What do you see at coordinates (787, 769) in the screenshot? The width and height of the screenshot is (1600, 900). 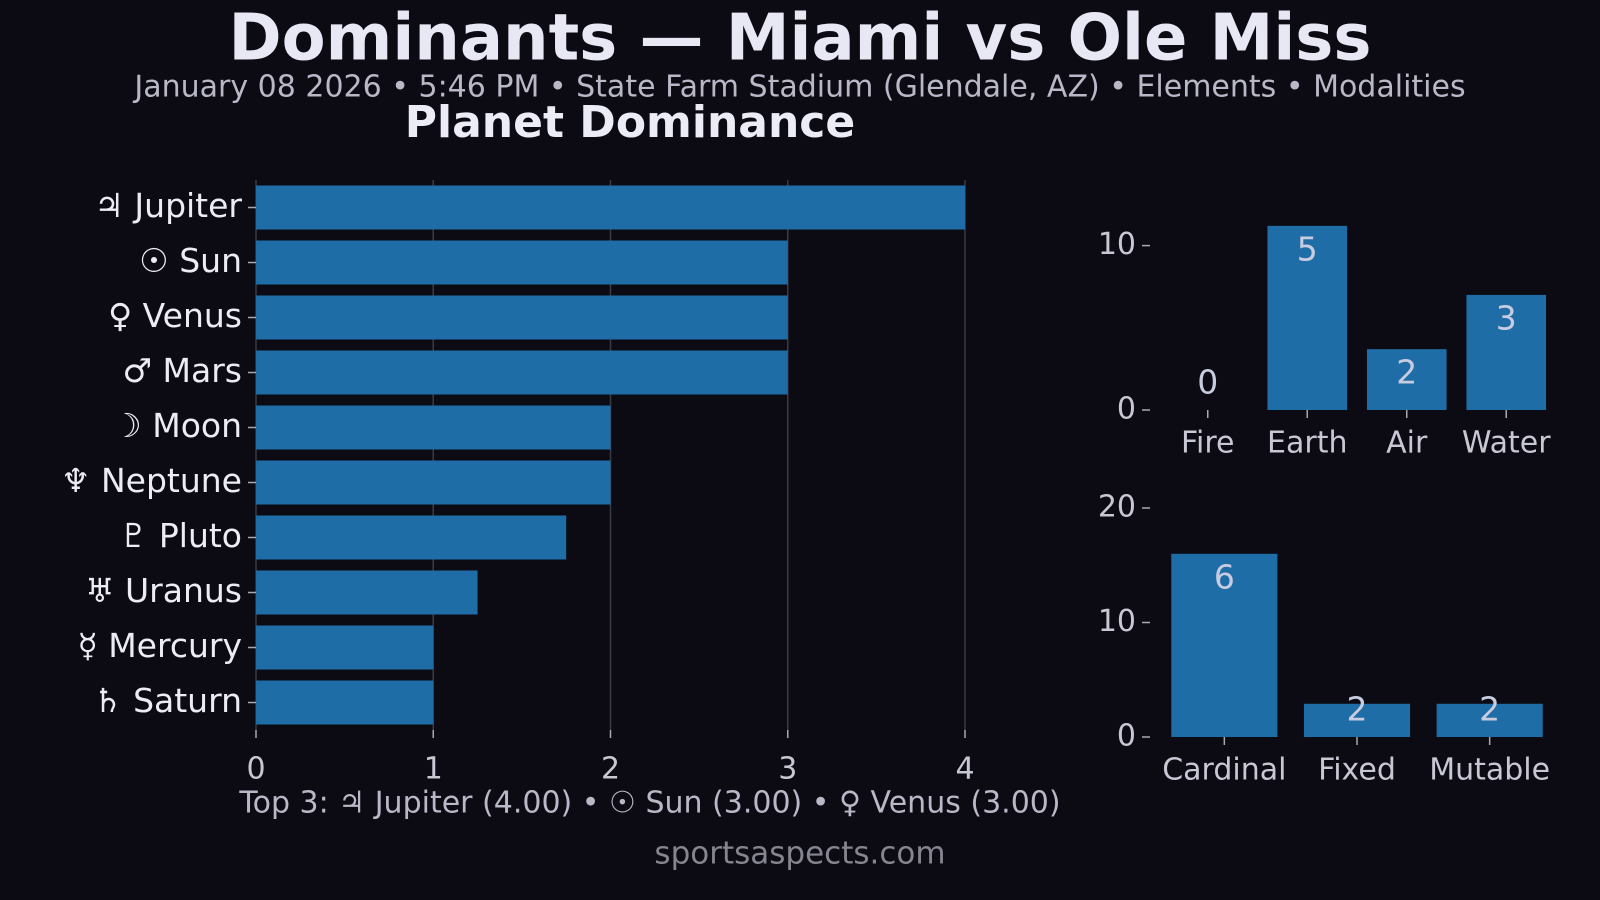 I see `x-tick-label: 3` at bounding box center [787, 769].